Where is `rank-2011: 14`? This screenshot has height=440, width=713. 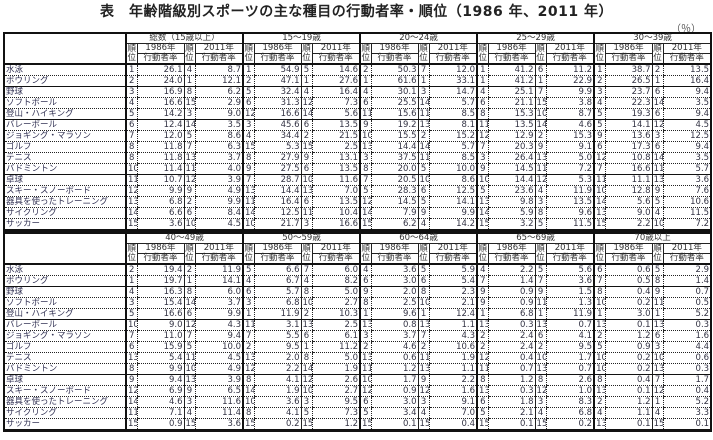
rank-2011: 14 is located at coordinates (423, 103).